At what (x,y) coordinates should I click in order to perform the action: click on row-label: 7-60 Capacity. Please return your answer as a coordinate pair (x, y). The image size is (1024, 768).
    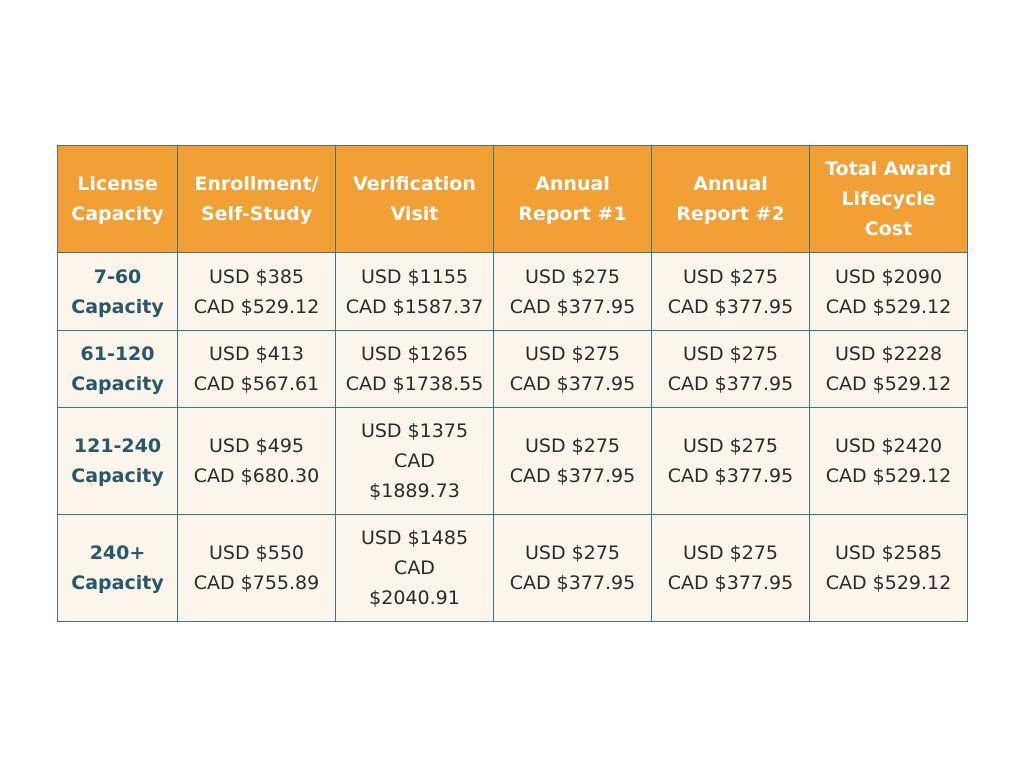
    Looking at the image, I should click on (117, 291).